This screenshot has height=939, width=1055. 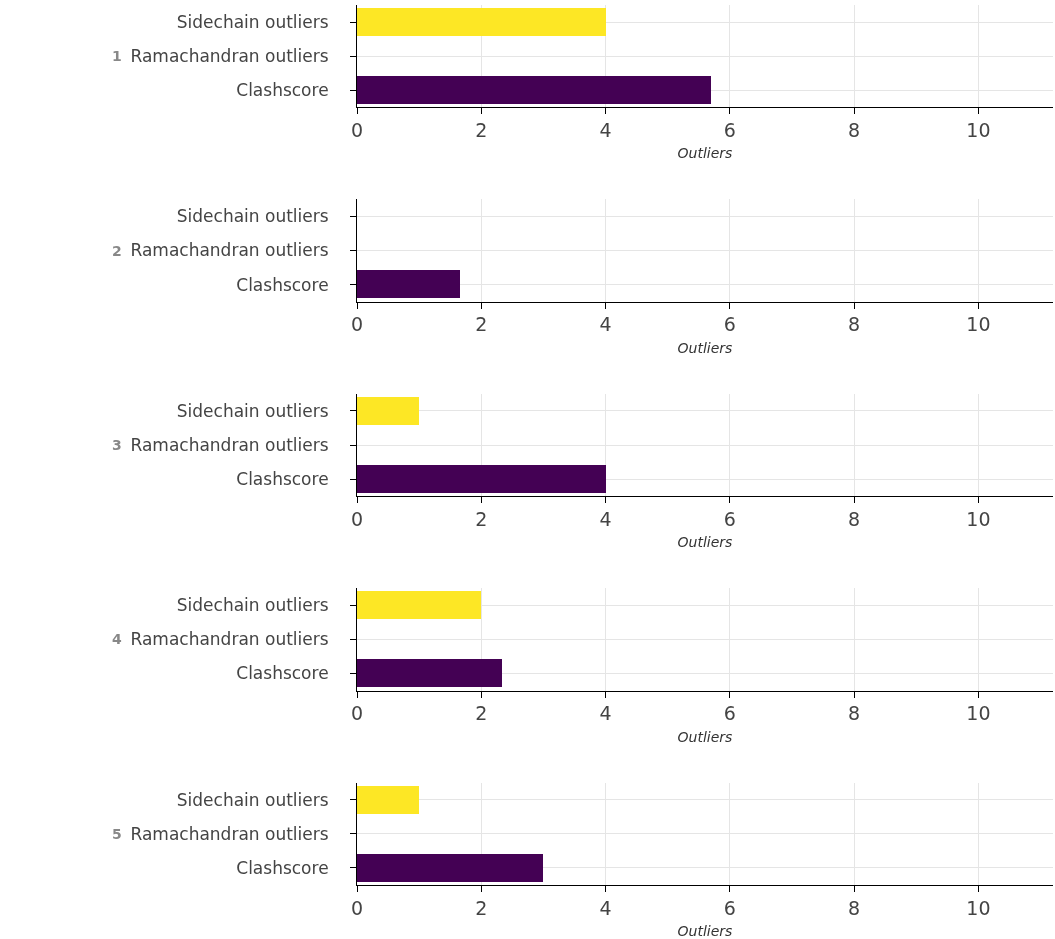 I want to click on y-axis-title: 5, so click(x=117, y=834).